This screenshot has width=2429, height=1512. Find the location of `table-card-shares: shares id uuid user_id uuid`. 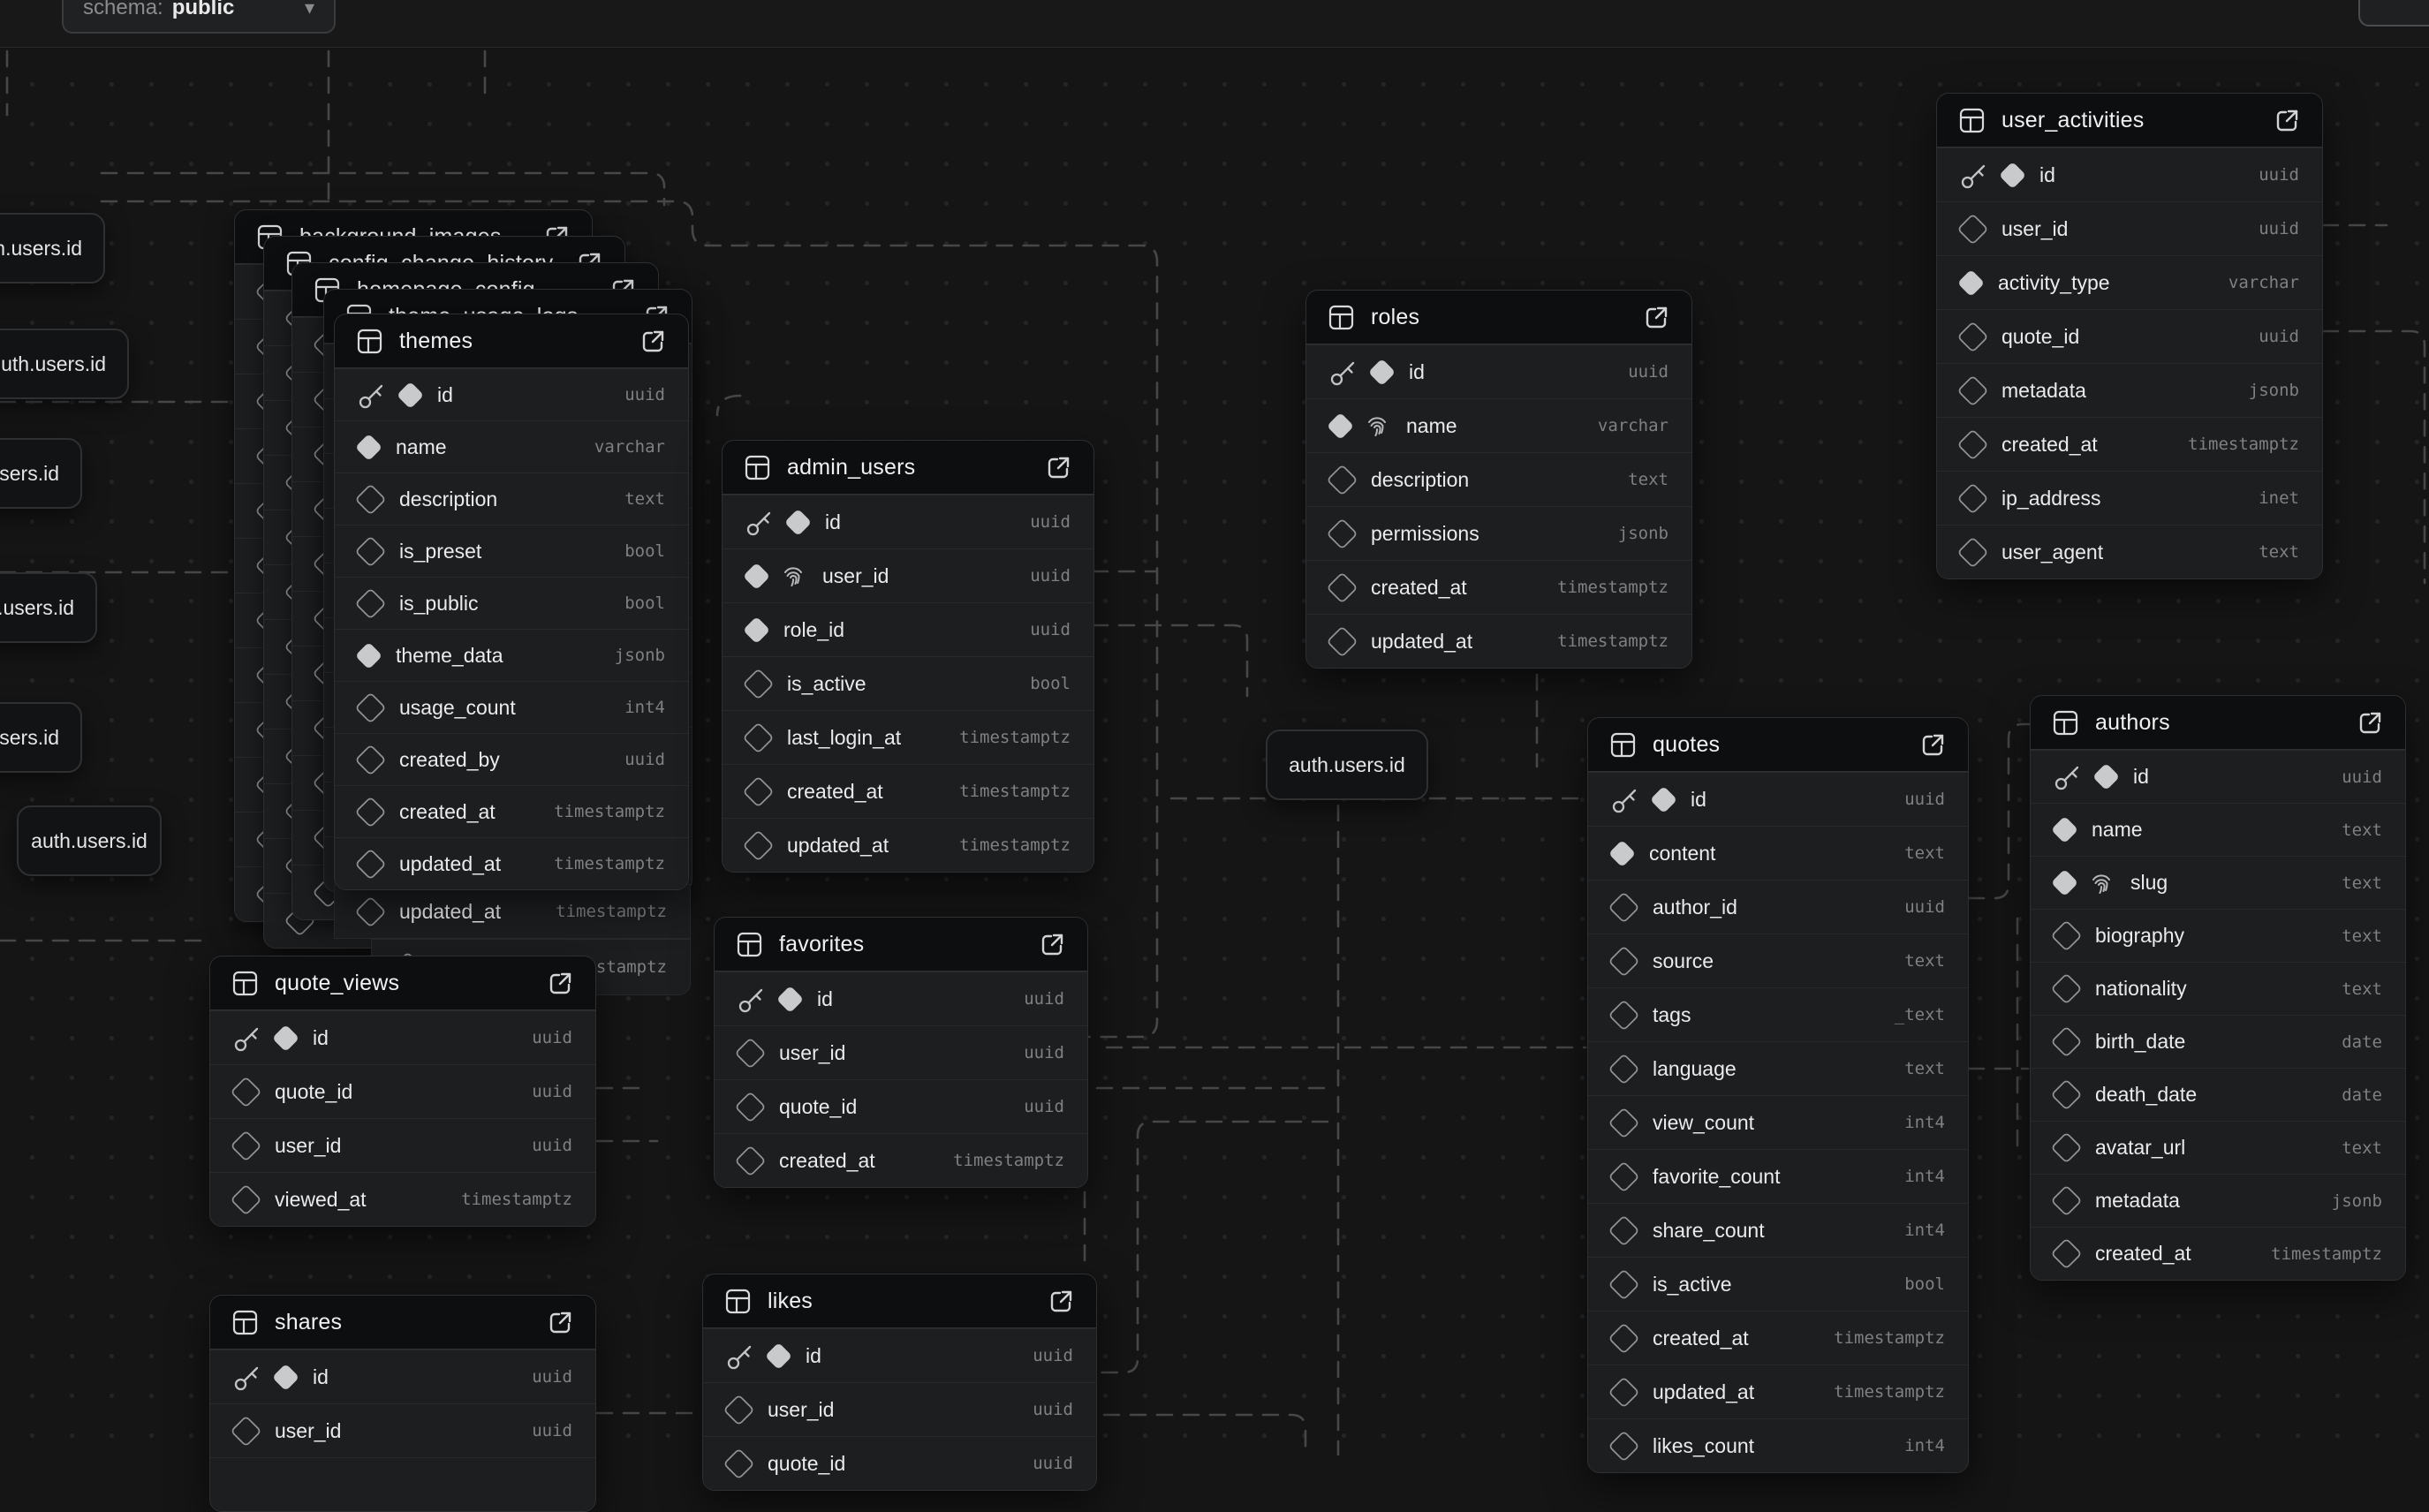

table-card-shares: shares id uuid user_id uuid is located at coordinates (402, 1404).